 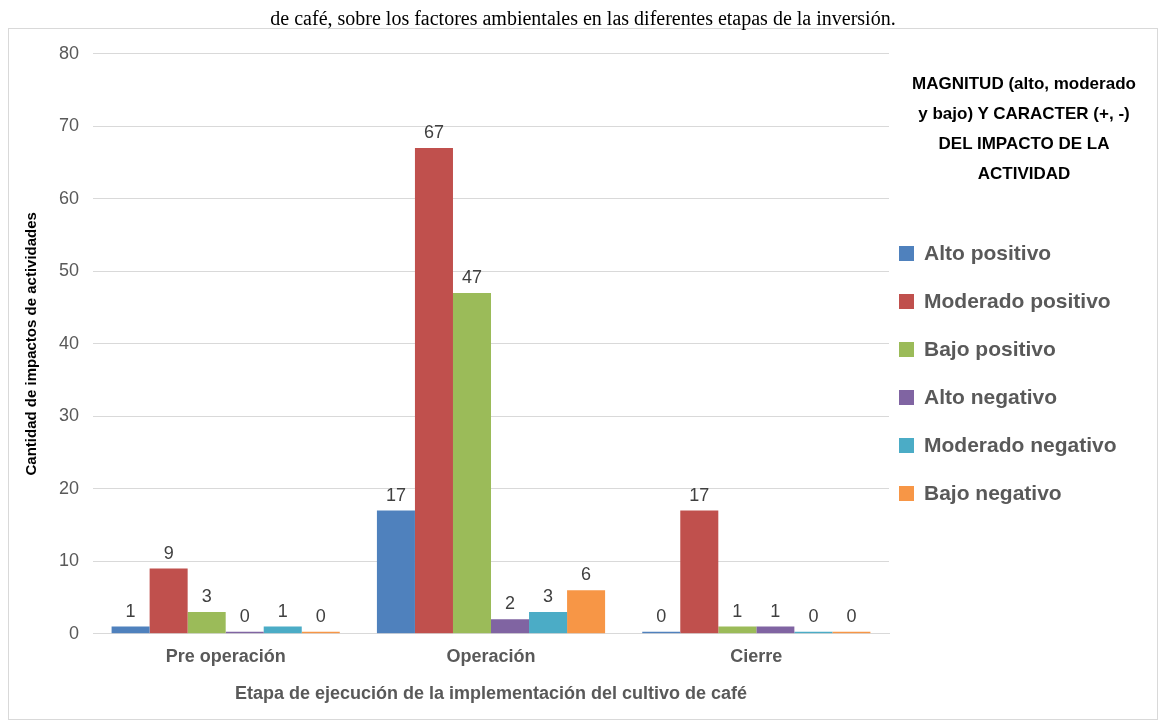 I want to click on y-tick-label: 0, so click(x=74, y=632).